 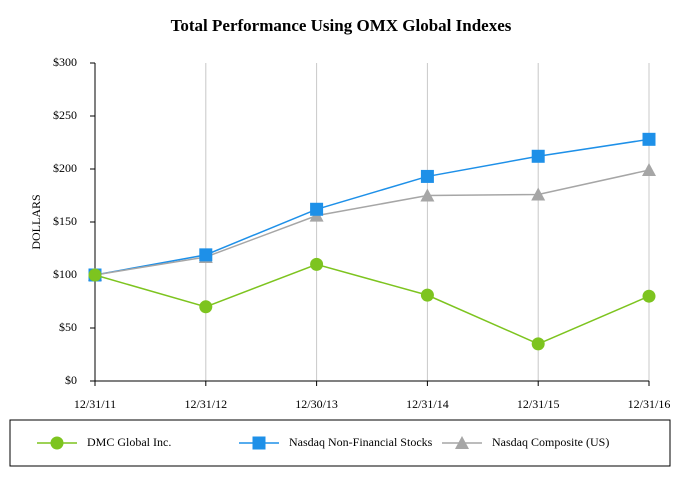 What do you see at coordinates (65, 221) in the screenshot?
I see `y-tick-label: $150` at bounding box center [65, 221].